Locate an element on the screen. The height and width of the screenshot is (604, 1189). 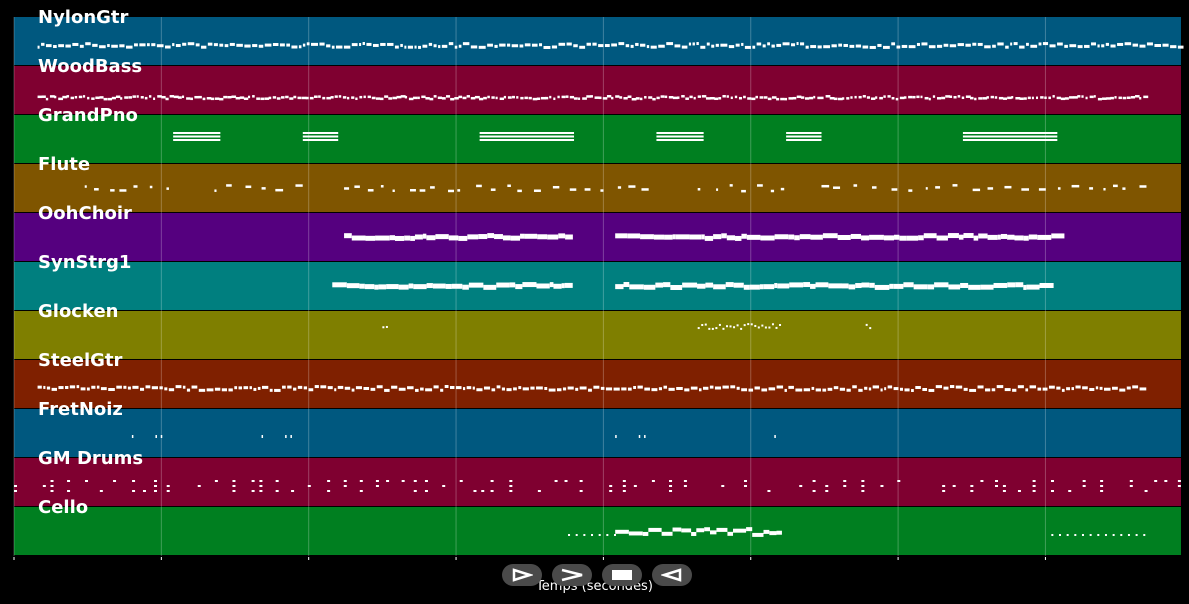
track-label-nylongtr: NylonGtr is located at coordinates (83, 17).